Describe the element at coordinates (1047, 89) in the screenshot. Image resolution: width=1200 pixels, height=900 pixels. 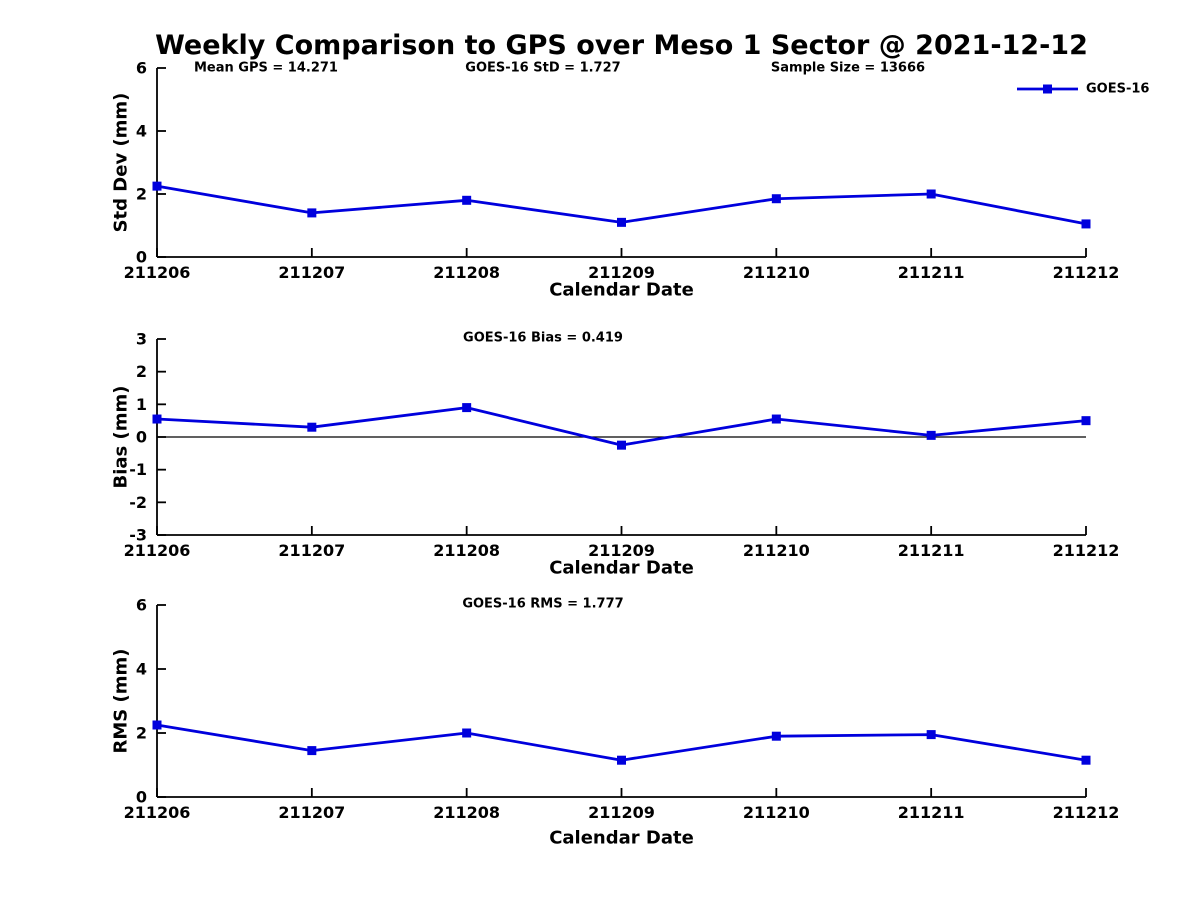
I see `legend-marker-sample` at that location.